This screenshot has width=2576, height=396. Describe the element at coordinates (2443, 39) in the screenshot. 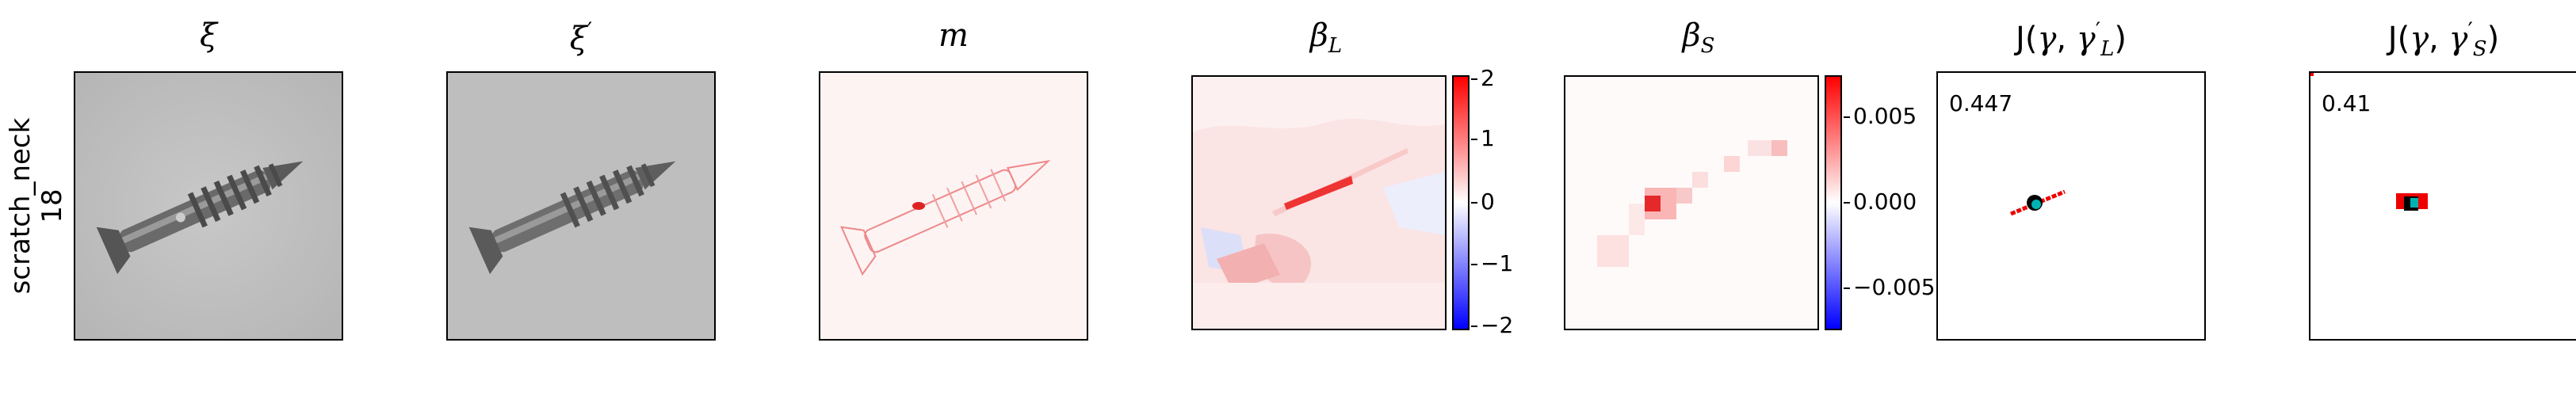

I see `title-j-s: J(γ, γ′S)` at that location.